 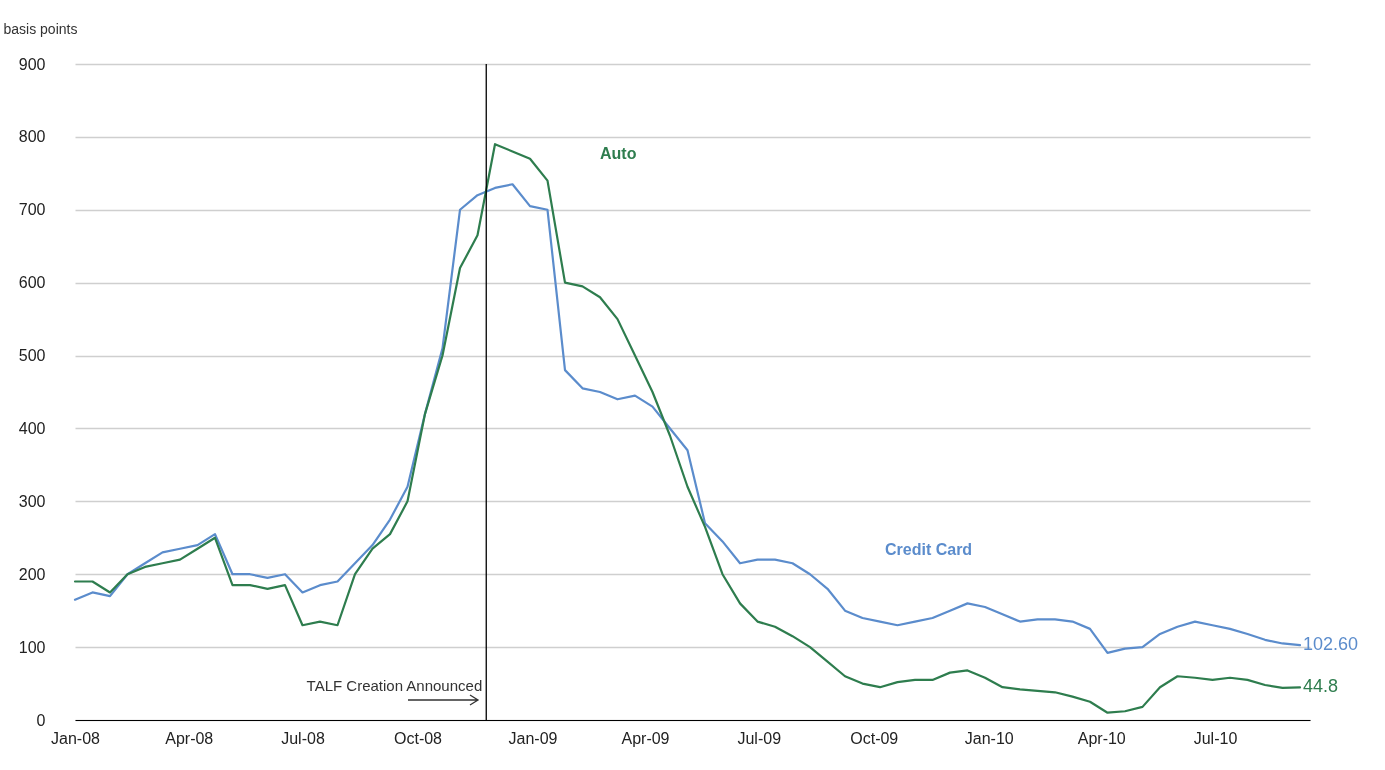 I want to click on y-tick-label: 600, so click(x=32, y=283).